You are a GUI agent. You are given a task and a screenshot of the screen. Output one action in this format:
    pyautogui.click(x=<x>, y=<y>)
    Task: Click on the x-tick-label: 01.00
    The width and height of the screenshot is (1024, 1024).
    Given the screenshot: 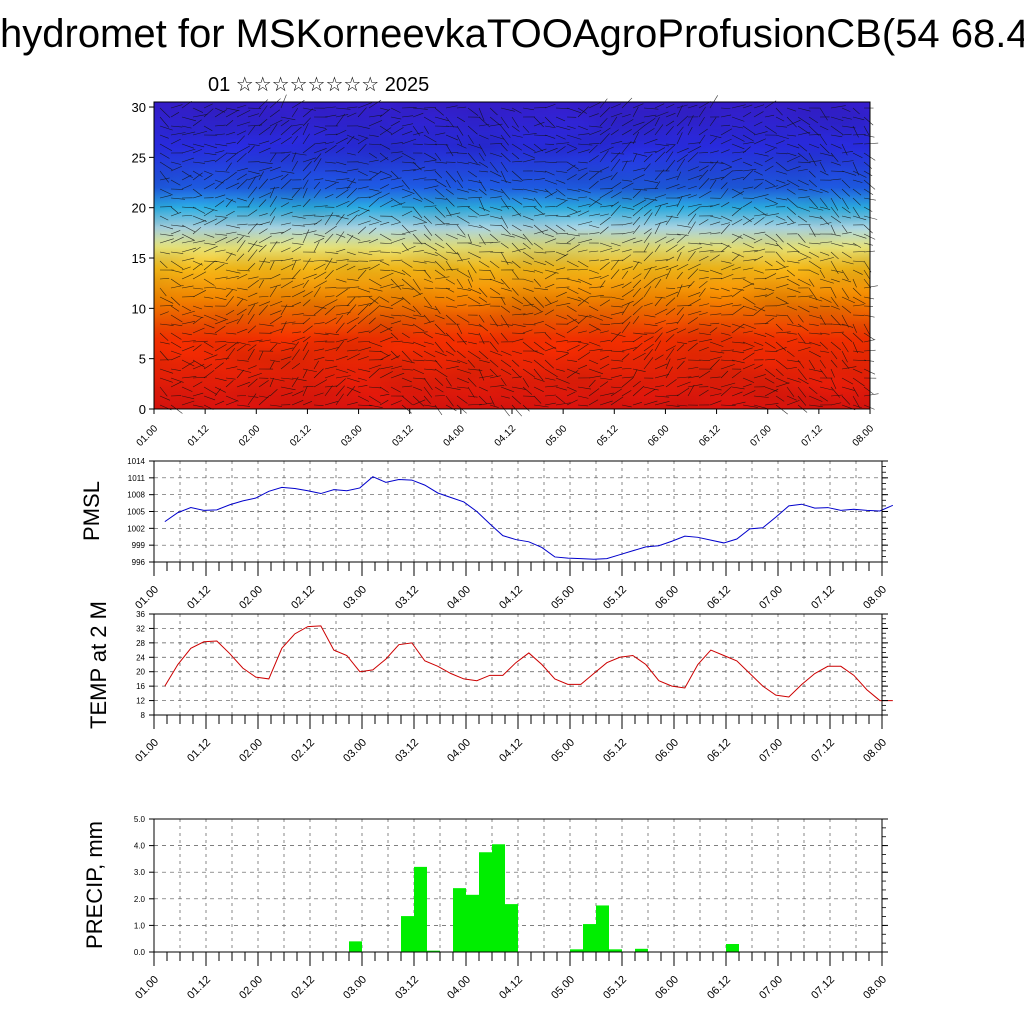 What is the action you would take?
    pyautogui.click(x=147, y=988)
    